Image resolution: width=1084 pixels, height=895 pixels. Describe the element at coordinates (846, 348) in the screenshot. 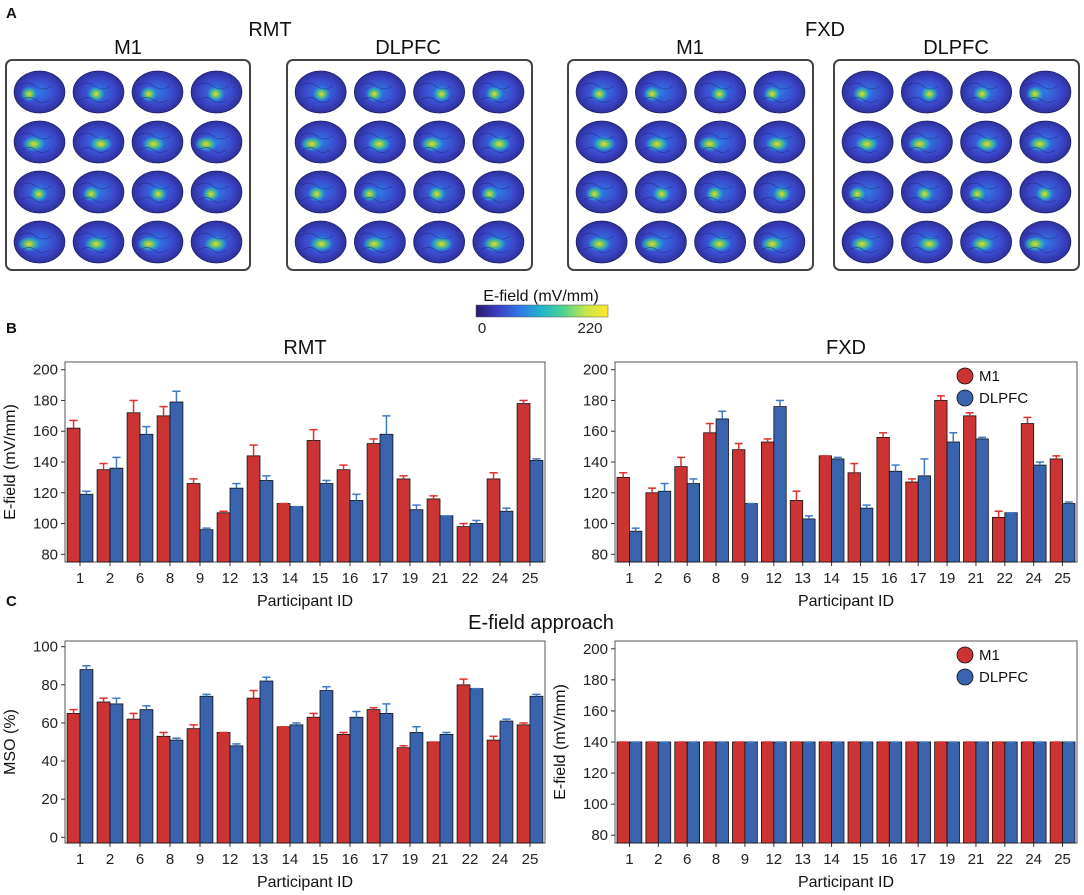

I see `chart-title: FXD` at that location.